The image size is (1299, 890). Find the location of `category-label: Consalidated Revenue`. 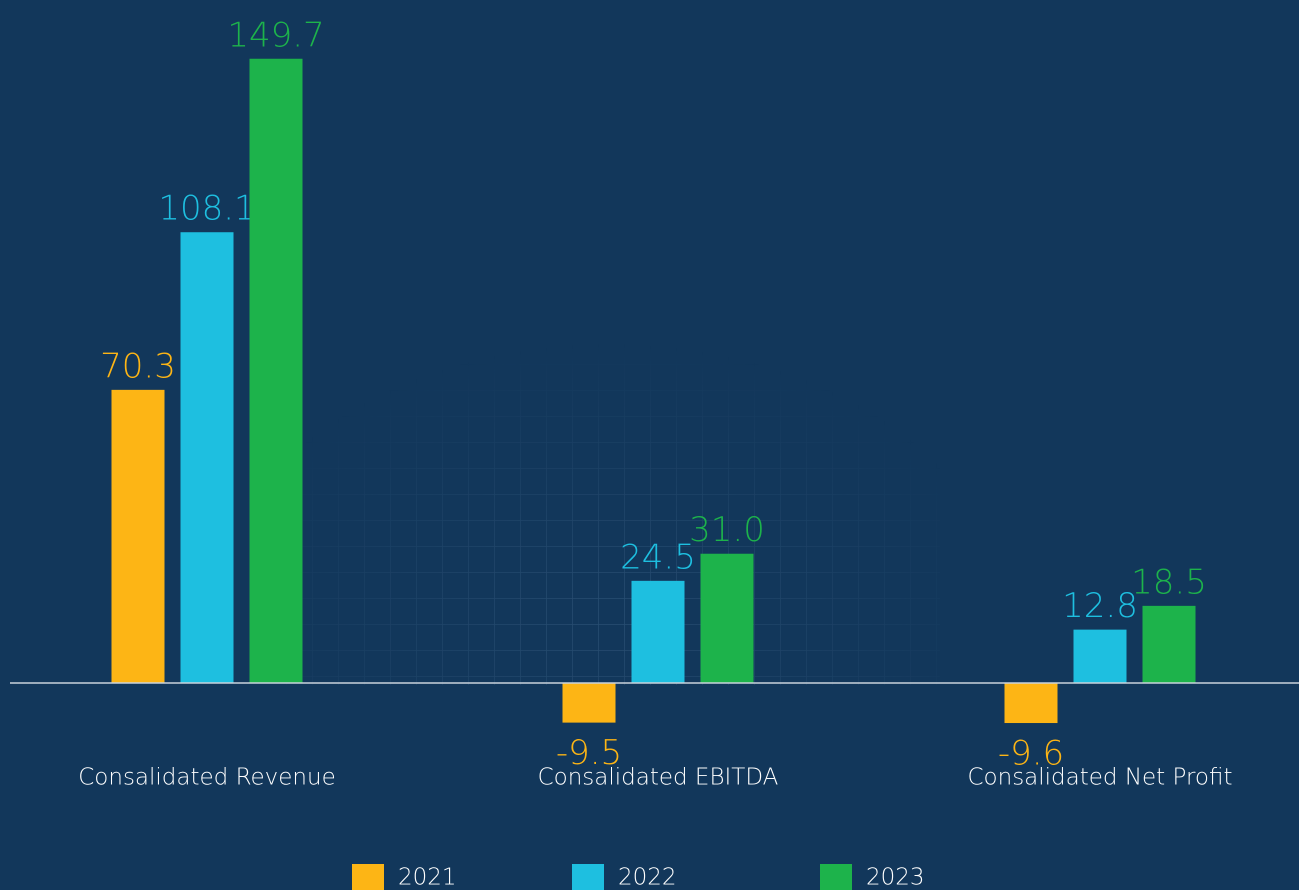

category-label: Consalidated Revenue is located at coordinates (207, 778).